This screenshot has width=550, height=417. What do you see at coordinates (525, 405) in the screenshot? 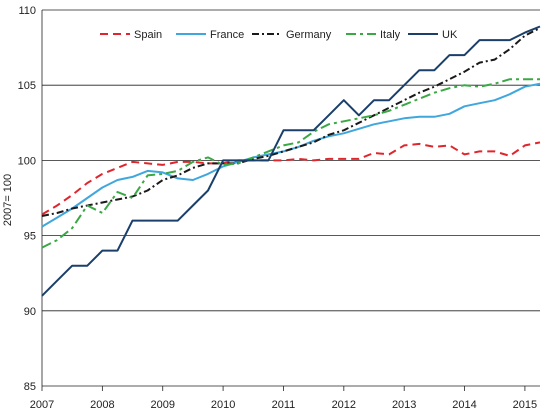
I see `x-tick-label: 2015` at bounding box center [525, 405].